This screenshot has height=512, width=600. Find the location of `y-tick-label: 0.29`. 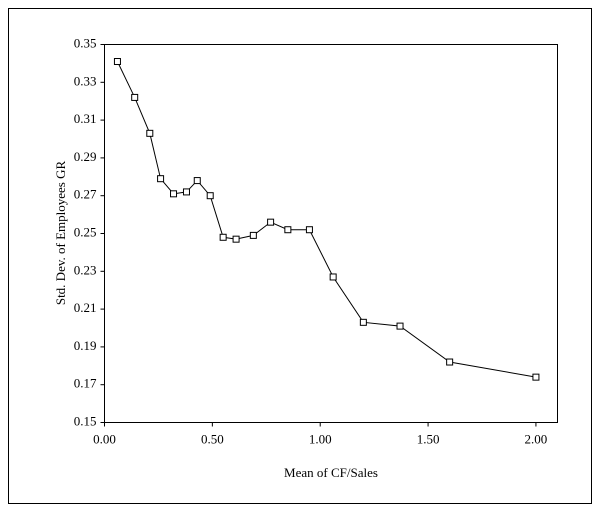

y-tick-label: 0.29 is located at coordinates (85, 156).